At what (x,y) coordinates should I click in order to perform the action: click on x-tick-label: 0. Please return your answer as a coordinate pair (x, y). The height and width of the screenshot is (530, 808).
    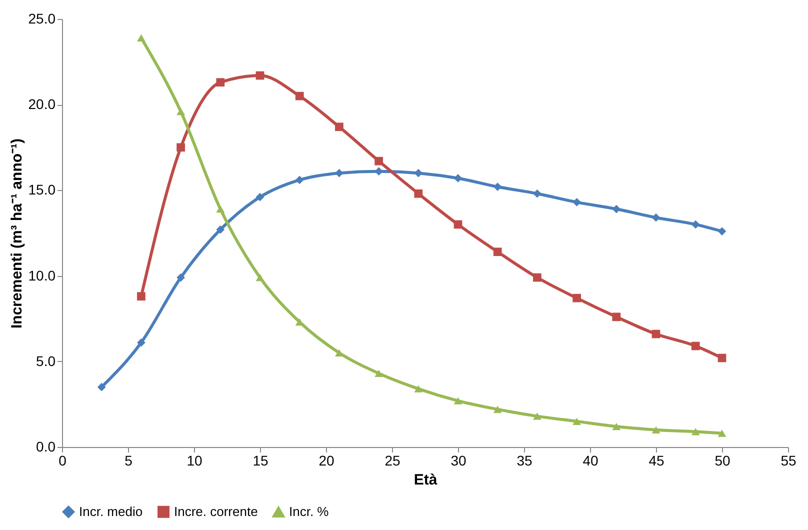
    Looking at the image, I should click on (62, 460).